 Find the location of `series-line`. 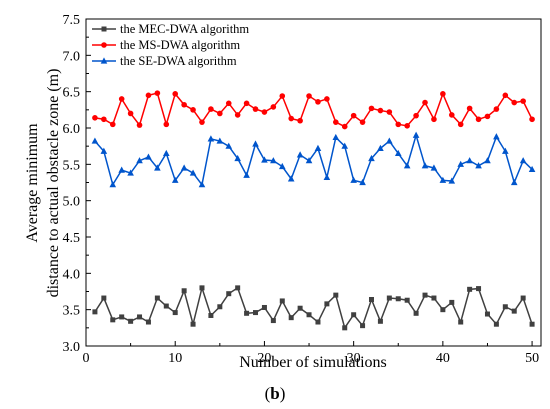

series-line is located at coordinates (313, 159).